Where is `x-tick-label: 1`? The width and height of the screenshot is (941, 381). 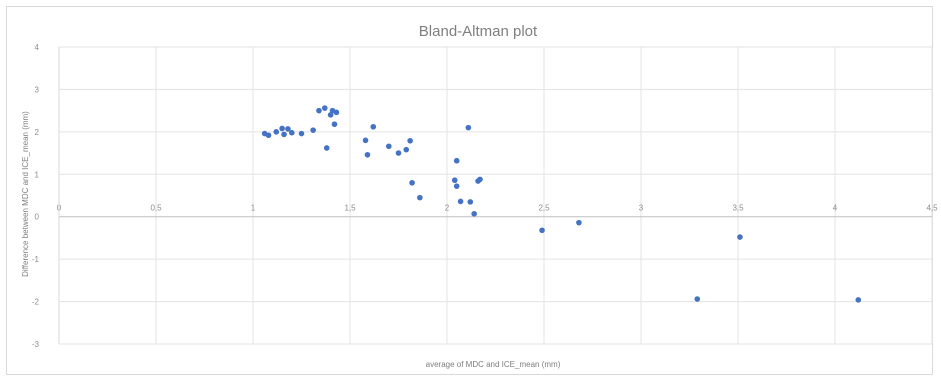 x-tick-label: 1 is located at coordinates (253, 208).